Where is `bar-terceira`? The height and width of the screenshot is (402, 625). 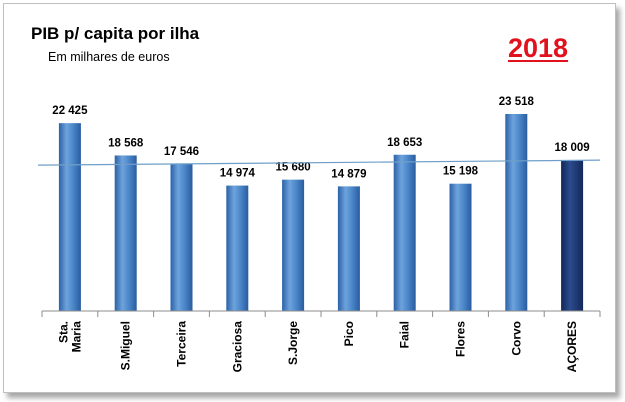 bar-terceira is located at coordinates (181, 237).